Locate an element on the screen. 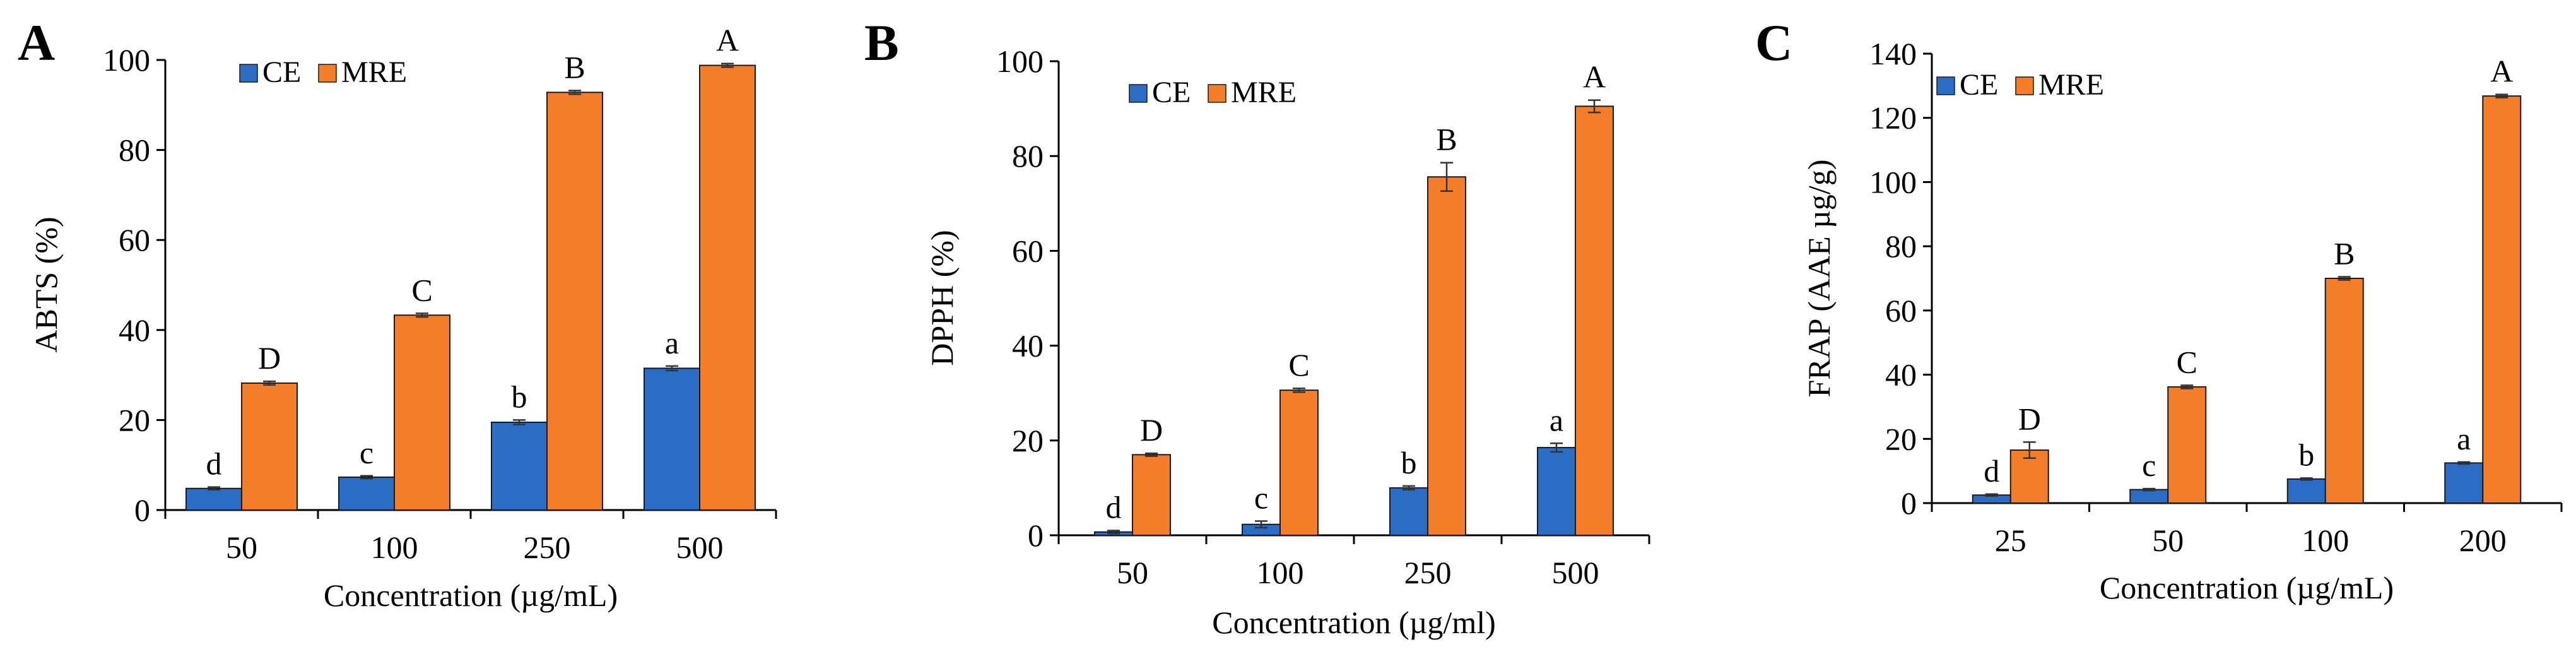 The height and width of the screenshot is (659, 2576). y-tick-label: 140 is located at coordinates (1893, 53).